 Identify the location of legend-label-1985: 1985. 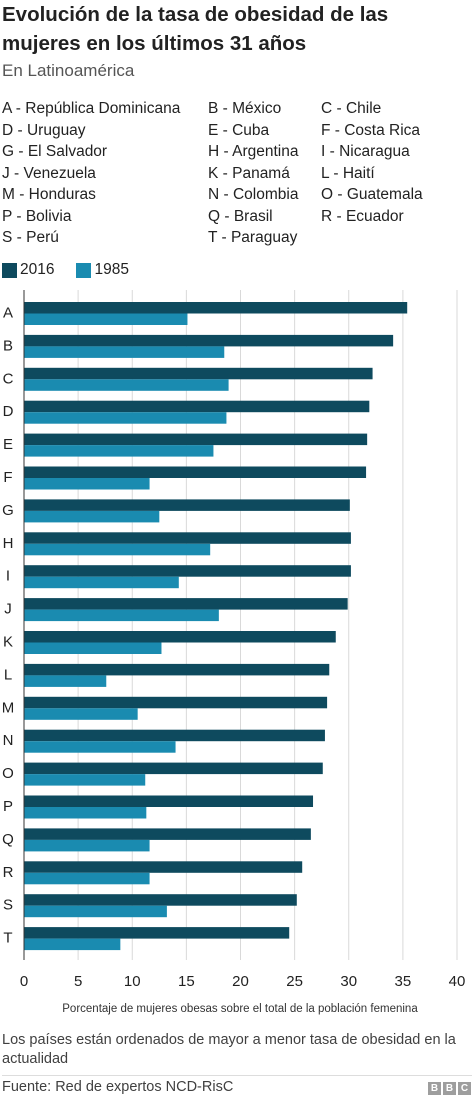
(111, 269).